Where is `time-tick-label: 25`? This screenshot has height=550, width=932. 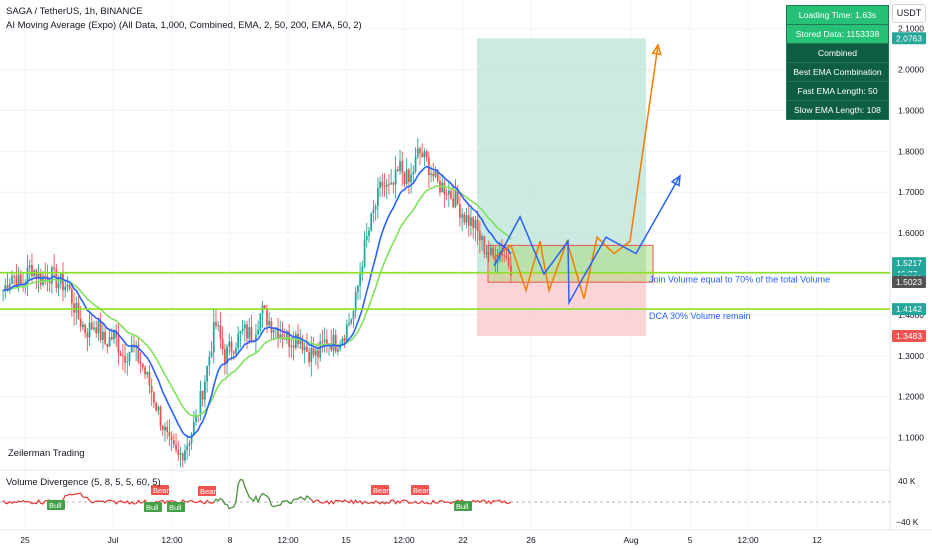
time-tick-label: 25 is located at coordinates (25, 540).